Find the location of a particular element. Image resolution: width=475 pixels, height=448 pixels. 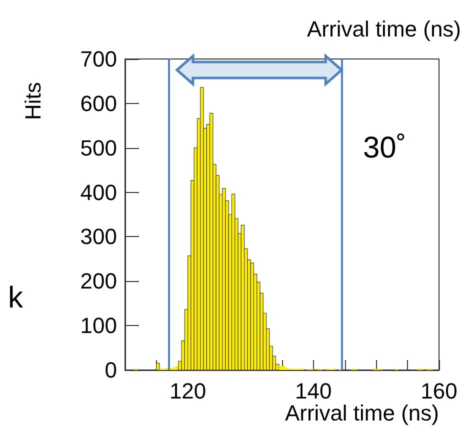

y-tick-label: 400 is located at coordinates (98, 192).